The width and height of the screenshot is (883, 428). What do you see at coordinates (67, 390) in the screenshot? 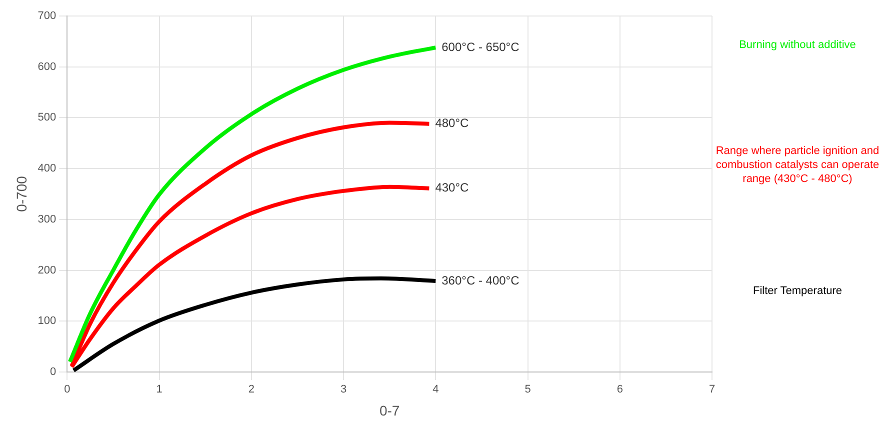
I see `x-tick-label: 0` at bounding box center [67, 390].